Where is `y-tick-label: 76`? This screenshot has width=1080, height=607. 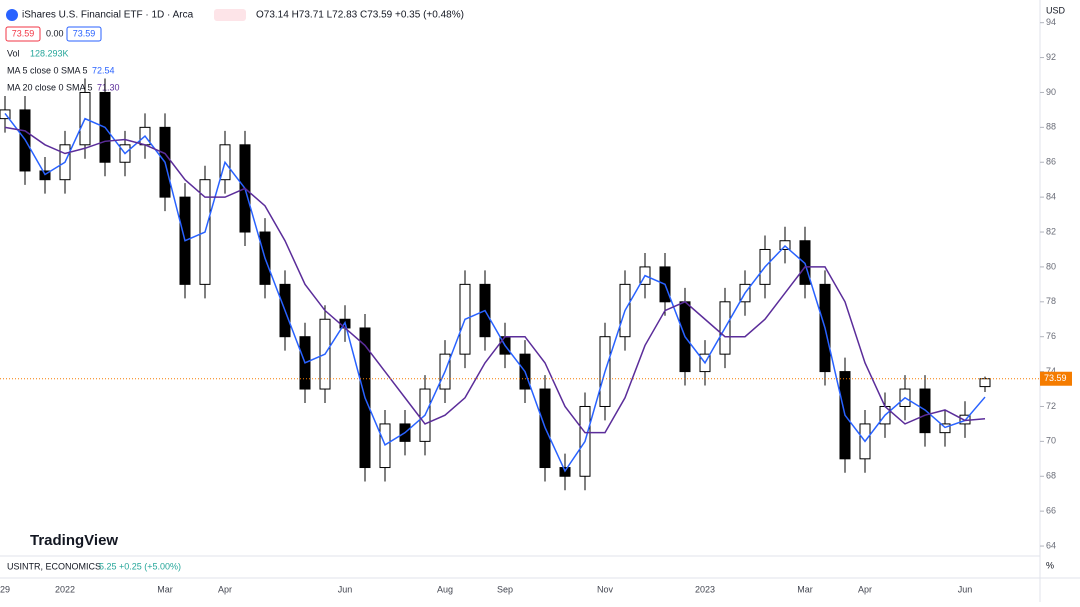
y-tick-label: 76 is located at coordinates (1051, 336).